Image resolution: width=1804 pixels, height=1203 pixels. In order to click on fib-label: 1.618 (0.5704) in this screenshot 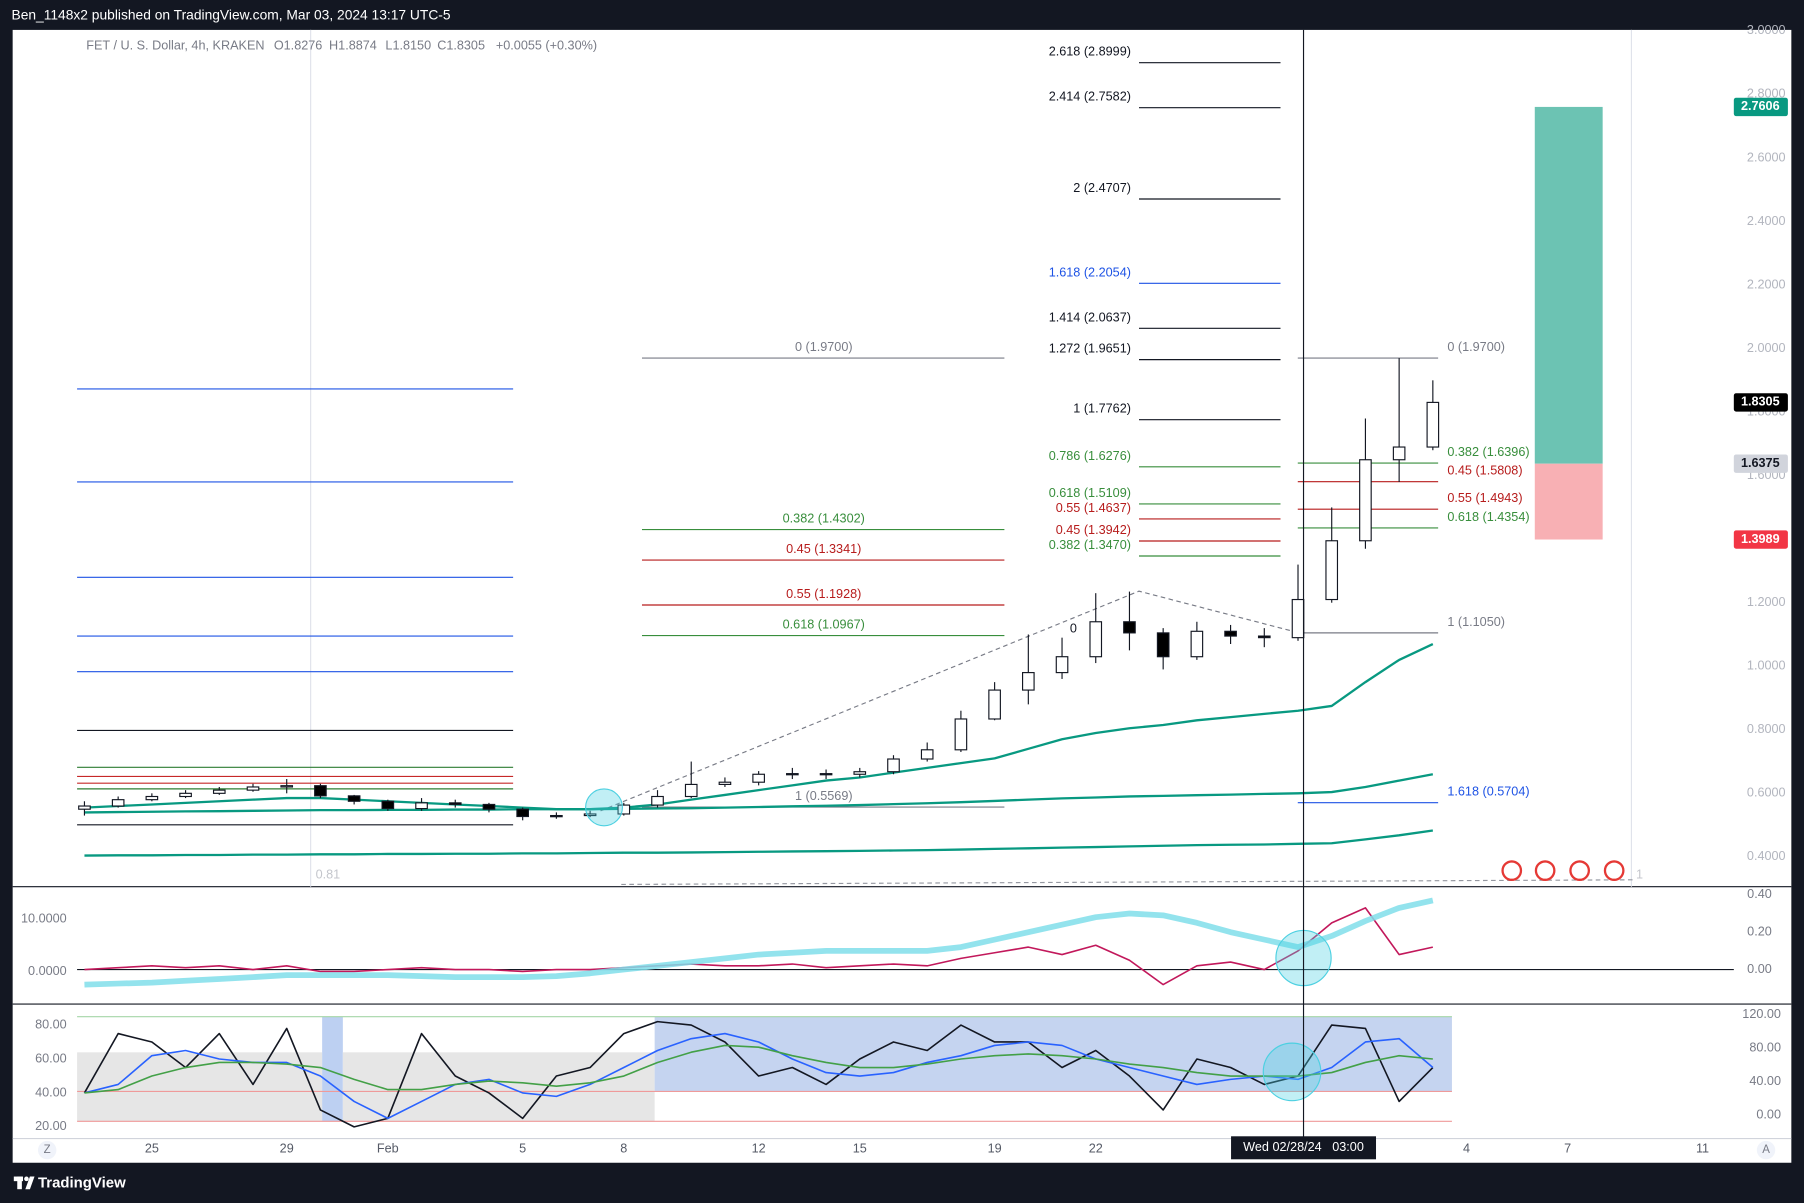, I will do `click(1488, 792)`.